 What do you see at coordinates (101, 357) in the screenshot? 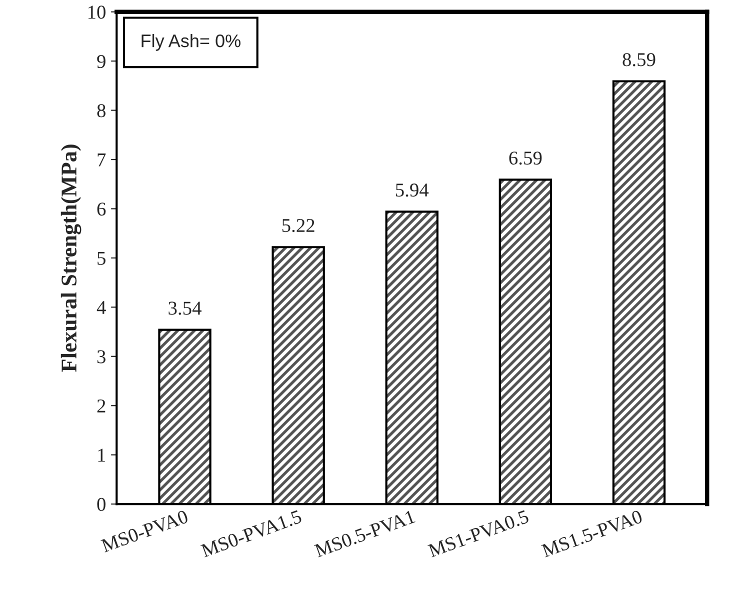
I see `y-tick-label: 3` at bounding box center [101, 357].